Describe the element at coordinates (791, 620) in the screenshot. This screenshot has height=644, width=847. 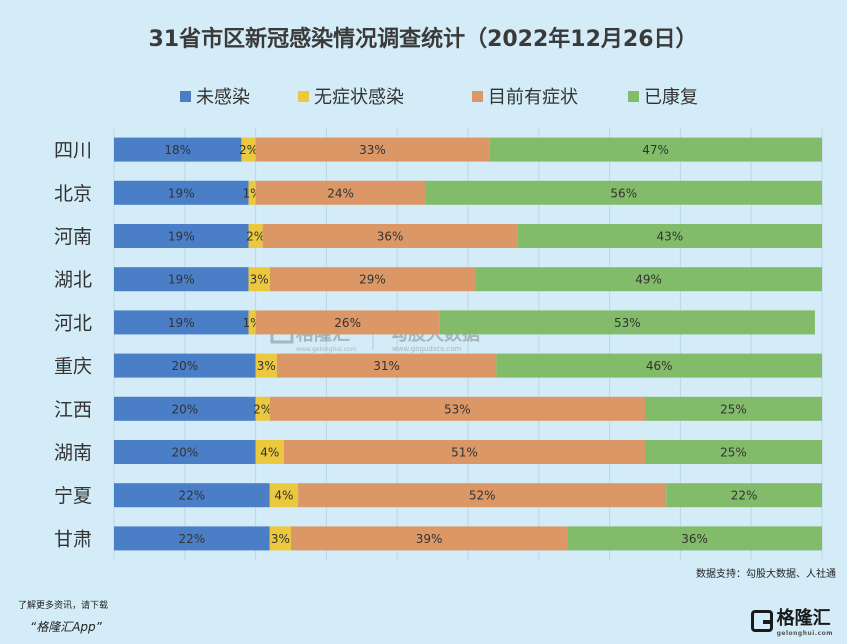
I see `footer-logo: 格隆汇 gelonghui.com` at that location.